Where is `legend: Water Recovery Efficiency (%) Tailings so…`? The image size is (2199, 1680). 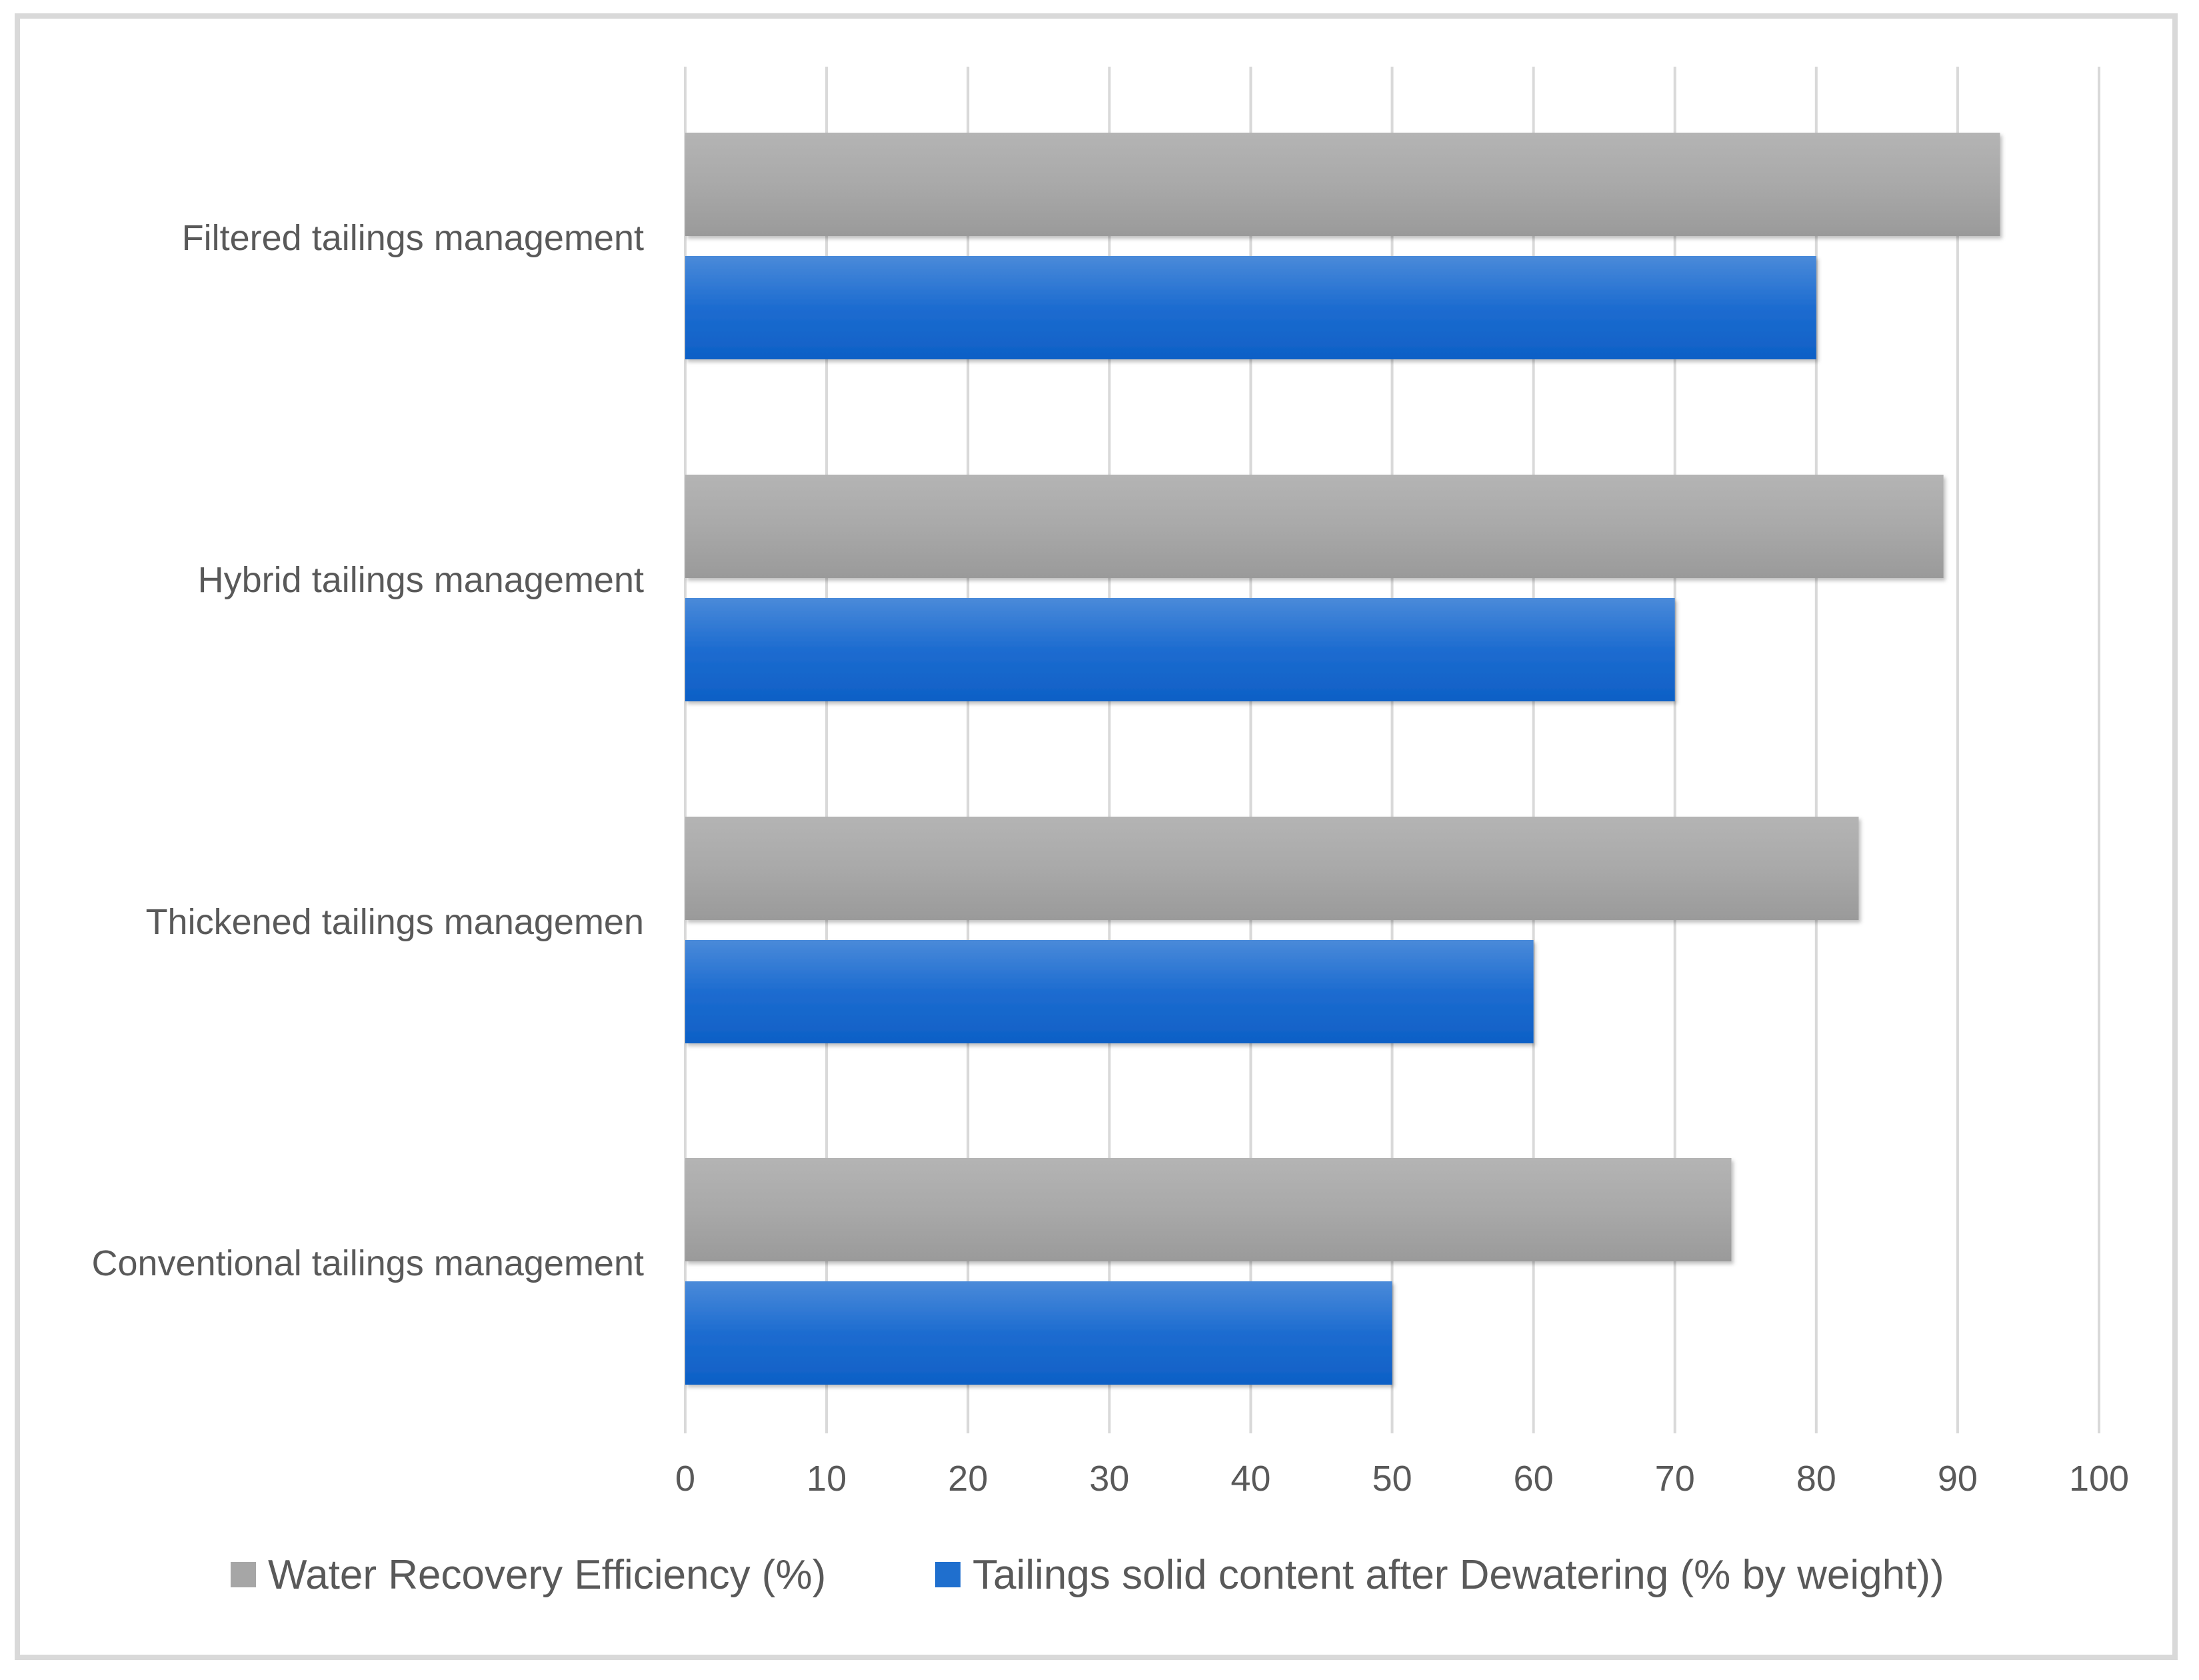
legend: Water Recovery Efficiency (%) Tailings so… is located at coordinates (1087, 1575).